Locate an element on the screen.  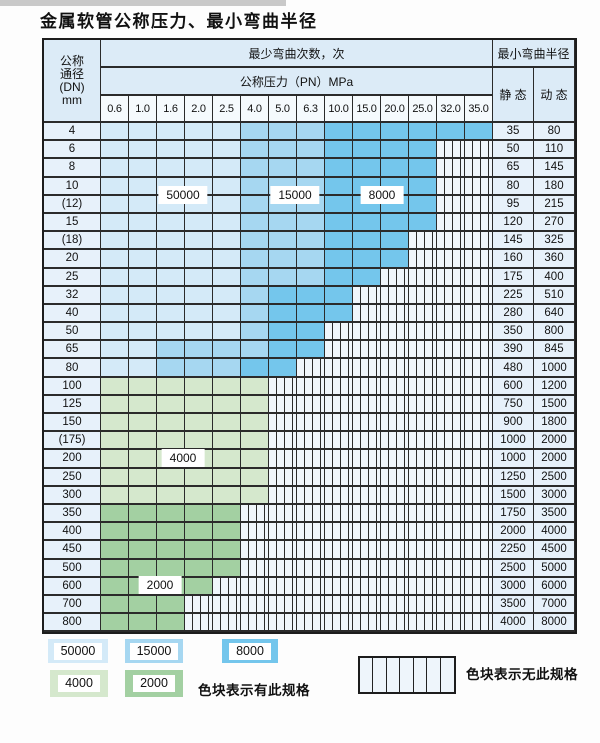
dn-cell: 4 is located at coordinates (72, 132).